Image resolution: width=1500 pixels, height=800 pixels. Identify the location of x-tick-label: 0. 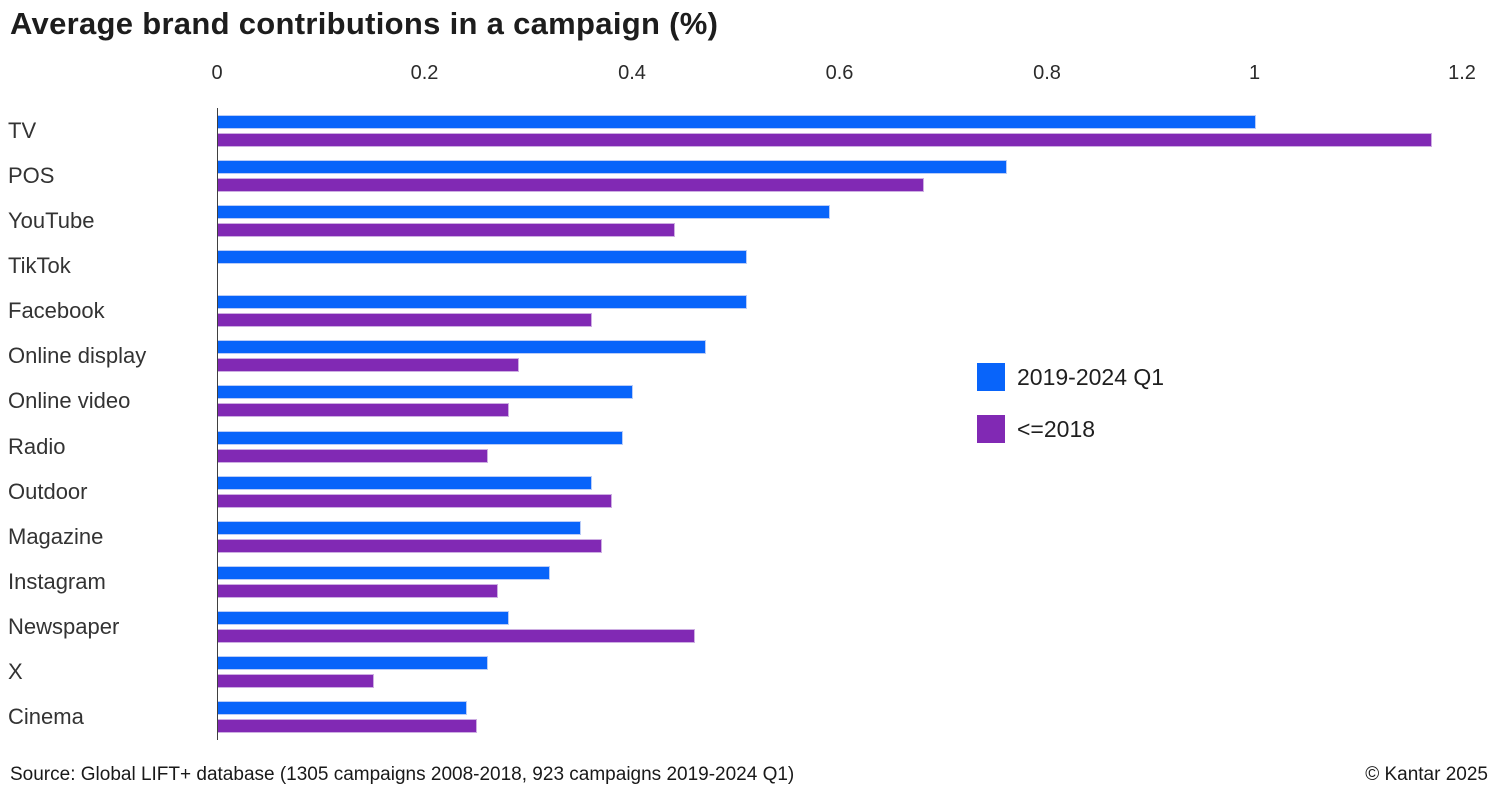
(217, 73).